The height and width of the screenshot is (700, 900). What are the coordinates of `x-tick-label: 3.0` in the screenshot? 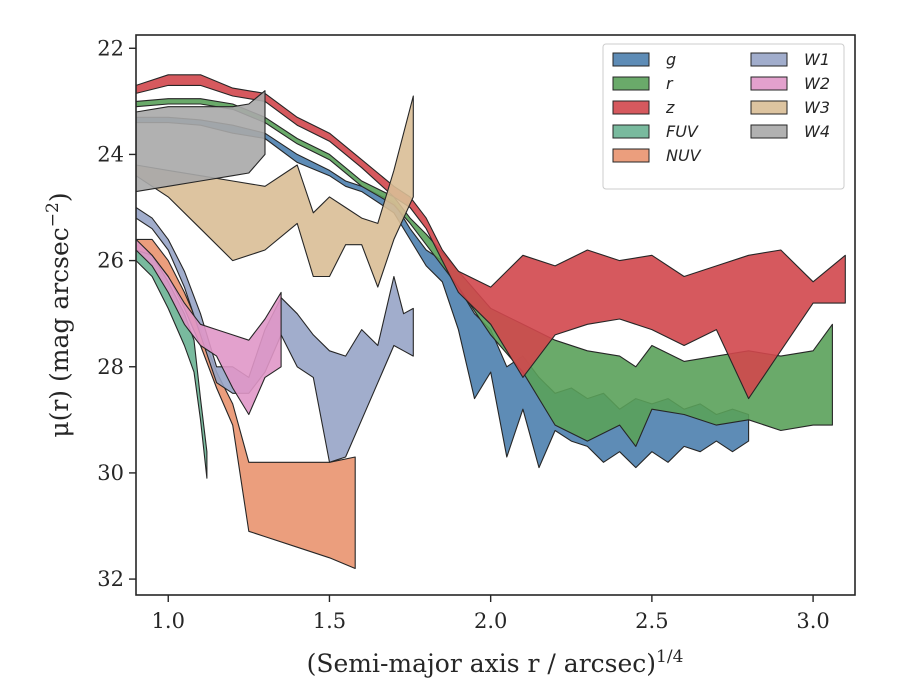 It's located at (812, 621).